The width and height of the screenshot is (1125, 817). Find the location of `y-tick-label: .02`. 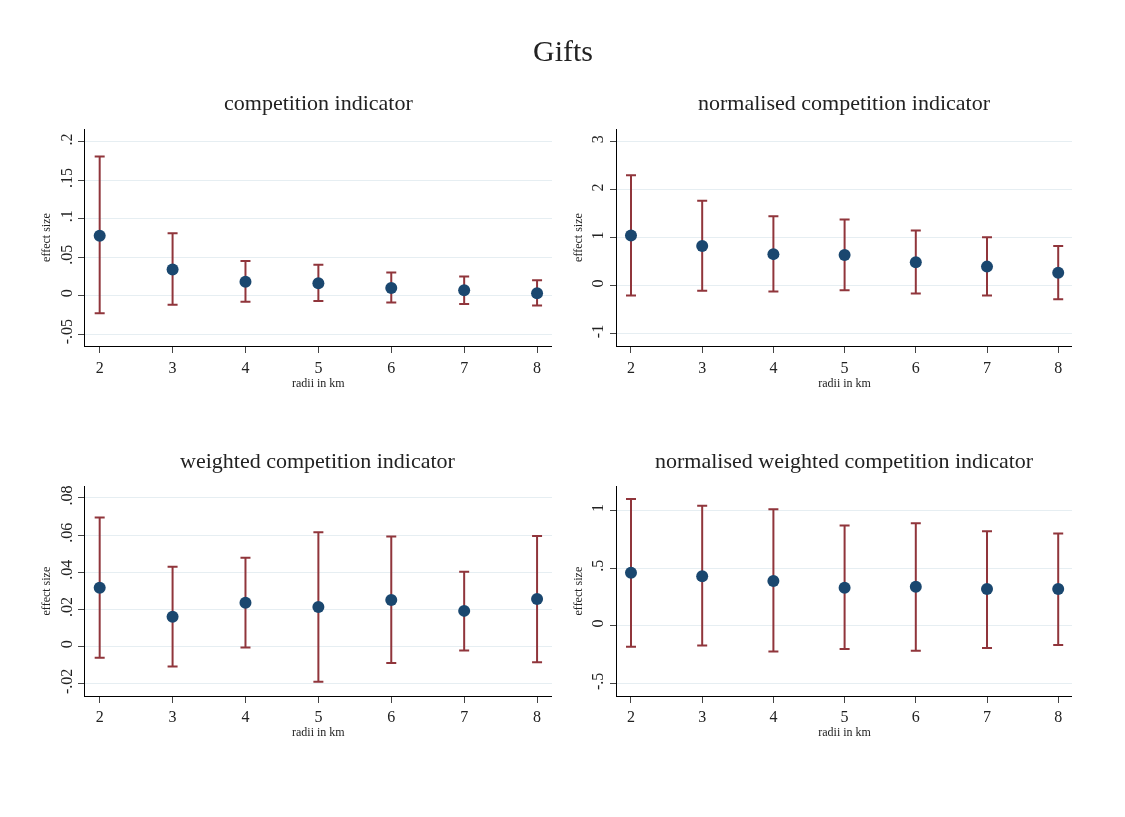

y-tick-label: .02 is located at coordinates (66, 607).